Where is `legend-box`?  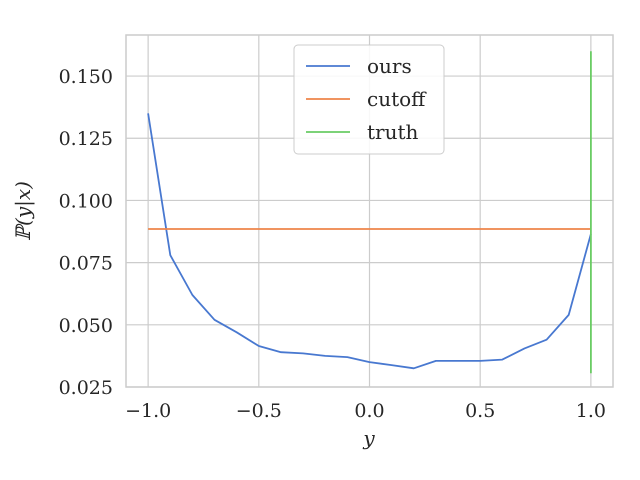
legend-box is located at coordinates (369, 99).